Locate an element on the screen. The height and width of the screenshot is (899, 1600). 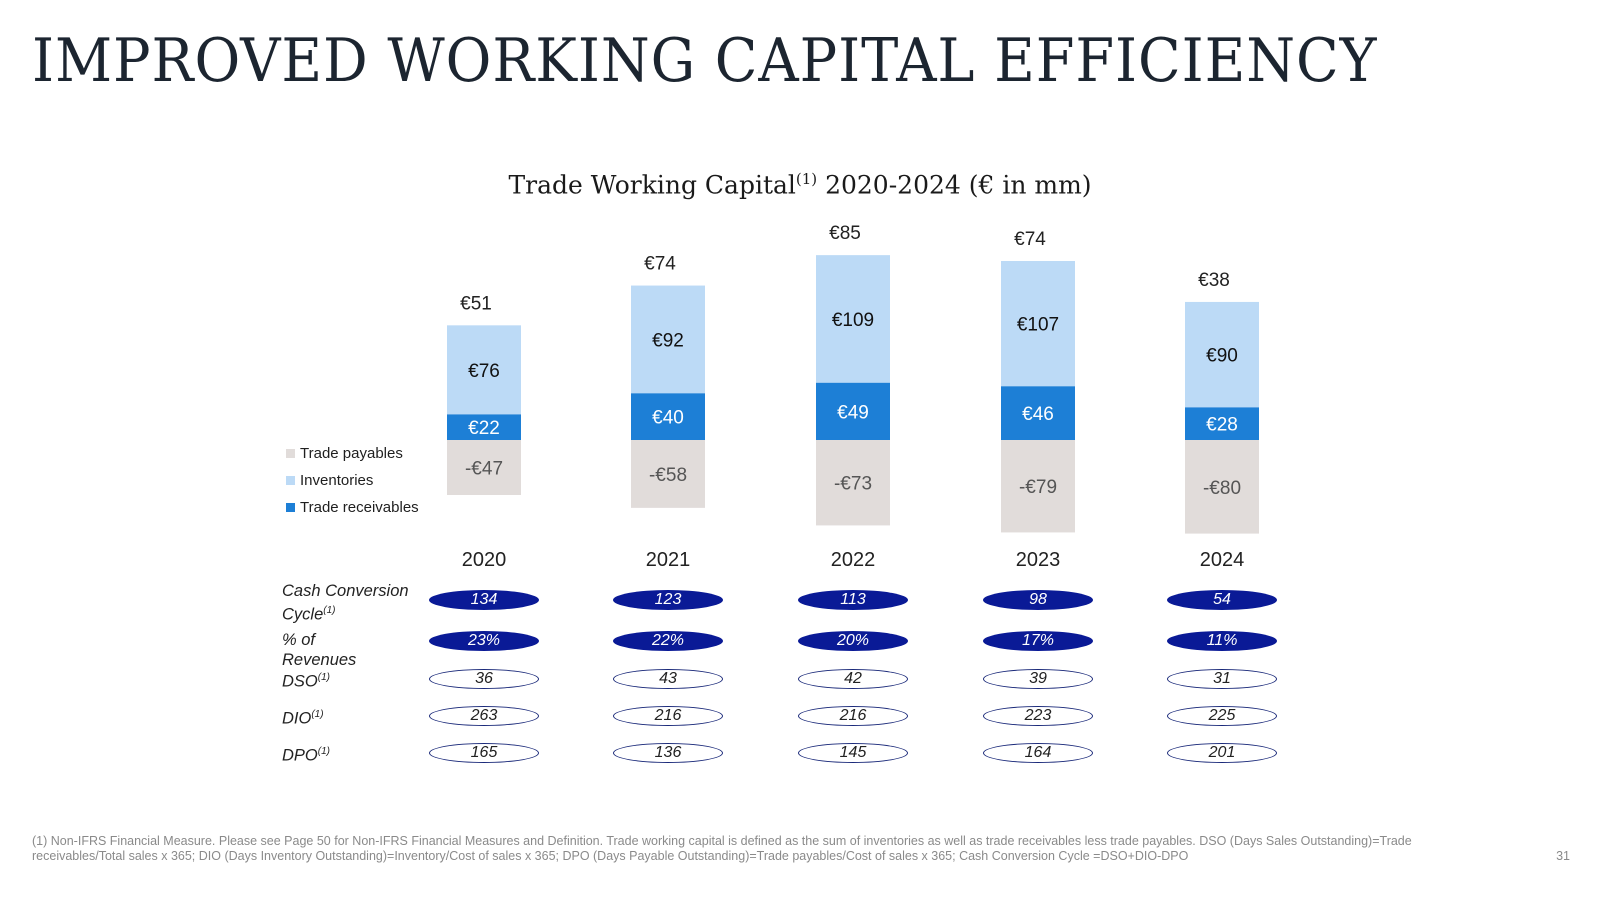
bar-inventories-2021 is located at coordinates (668, 339).